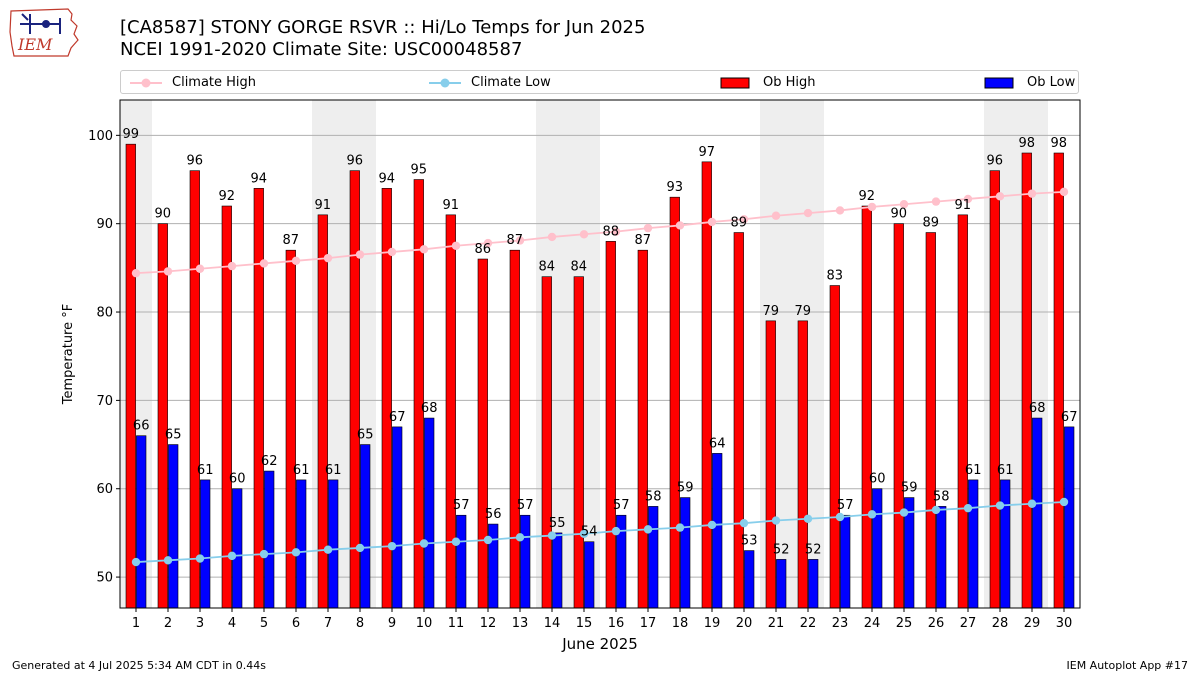  I want to click on y-tick-label-80: 80, so click(104, 313).